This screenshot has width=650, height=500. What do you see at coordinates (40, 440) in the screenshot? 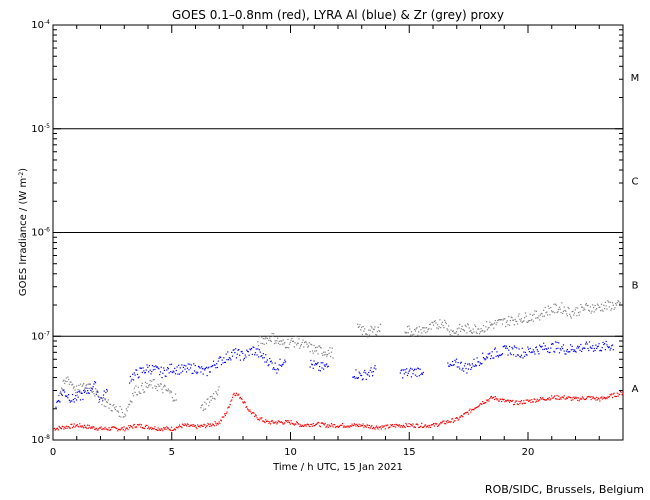
I see `y-tick-label: 10-8` at bounding box center [40, 440].